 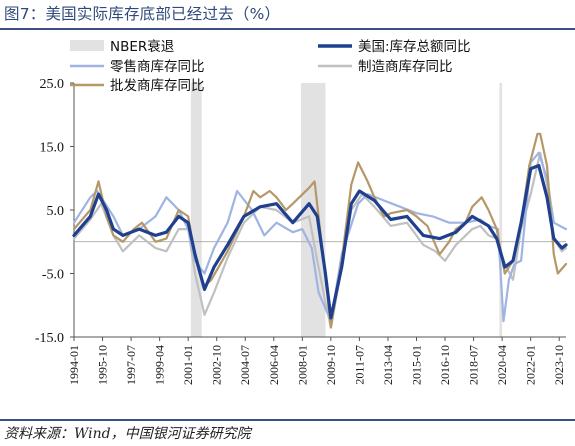 I want to click on title-underline, so click(x=287, y=29).